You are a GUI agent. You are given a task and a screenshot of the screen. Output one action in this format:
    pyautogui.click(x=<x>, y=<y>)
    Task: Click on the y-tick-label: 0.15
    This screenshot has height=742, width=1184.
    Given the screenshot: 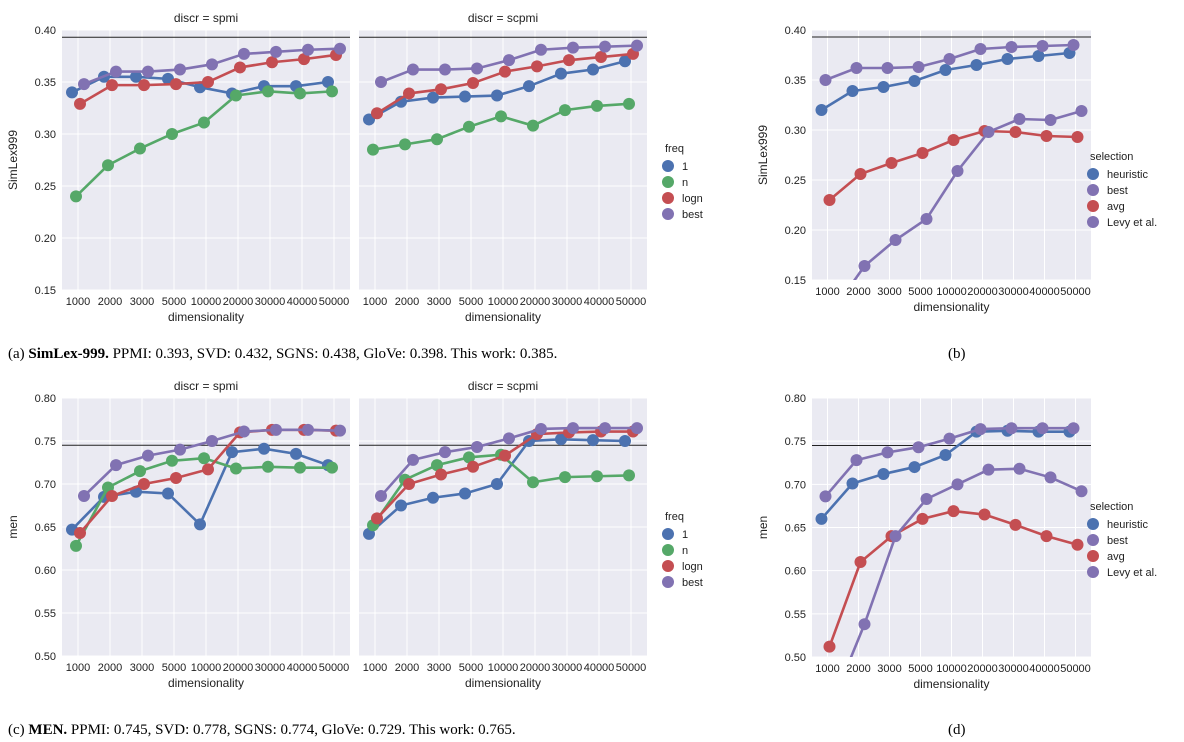 What is the action you would take?
    pyautogui.click(x=795, y=281)
    